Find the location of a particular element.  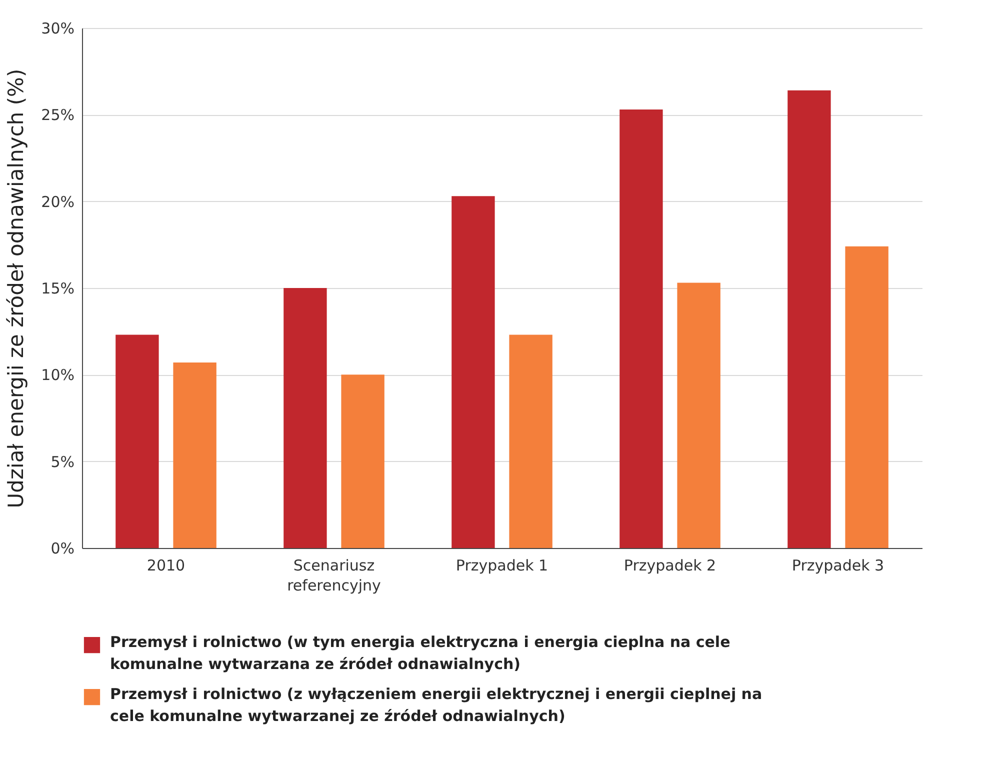

x-tick-label: Scenariusz referencyjny is located at coordinates (334, 575).